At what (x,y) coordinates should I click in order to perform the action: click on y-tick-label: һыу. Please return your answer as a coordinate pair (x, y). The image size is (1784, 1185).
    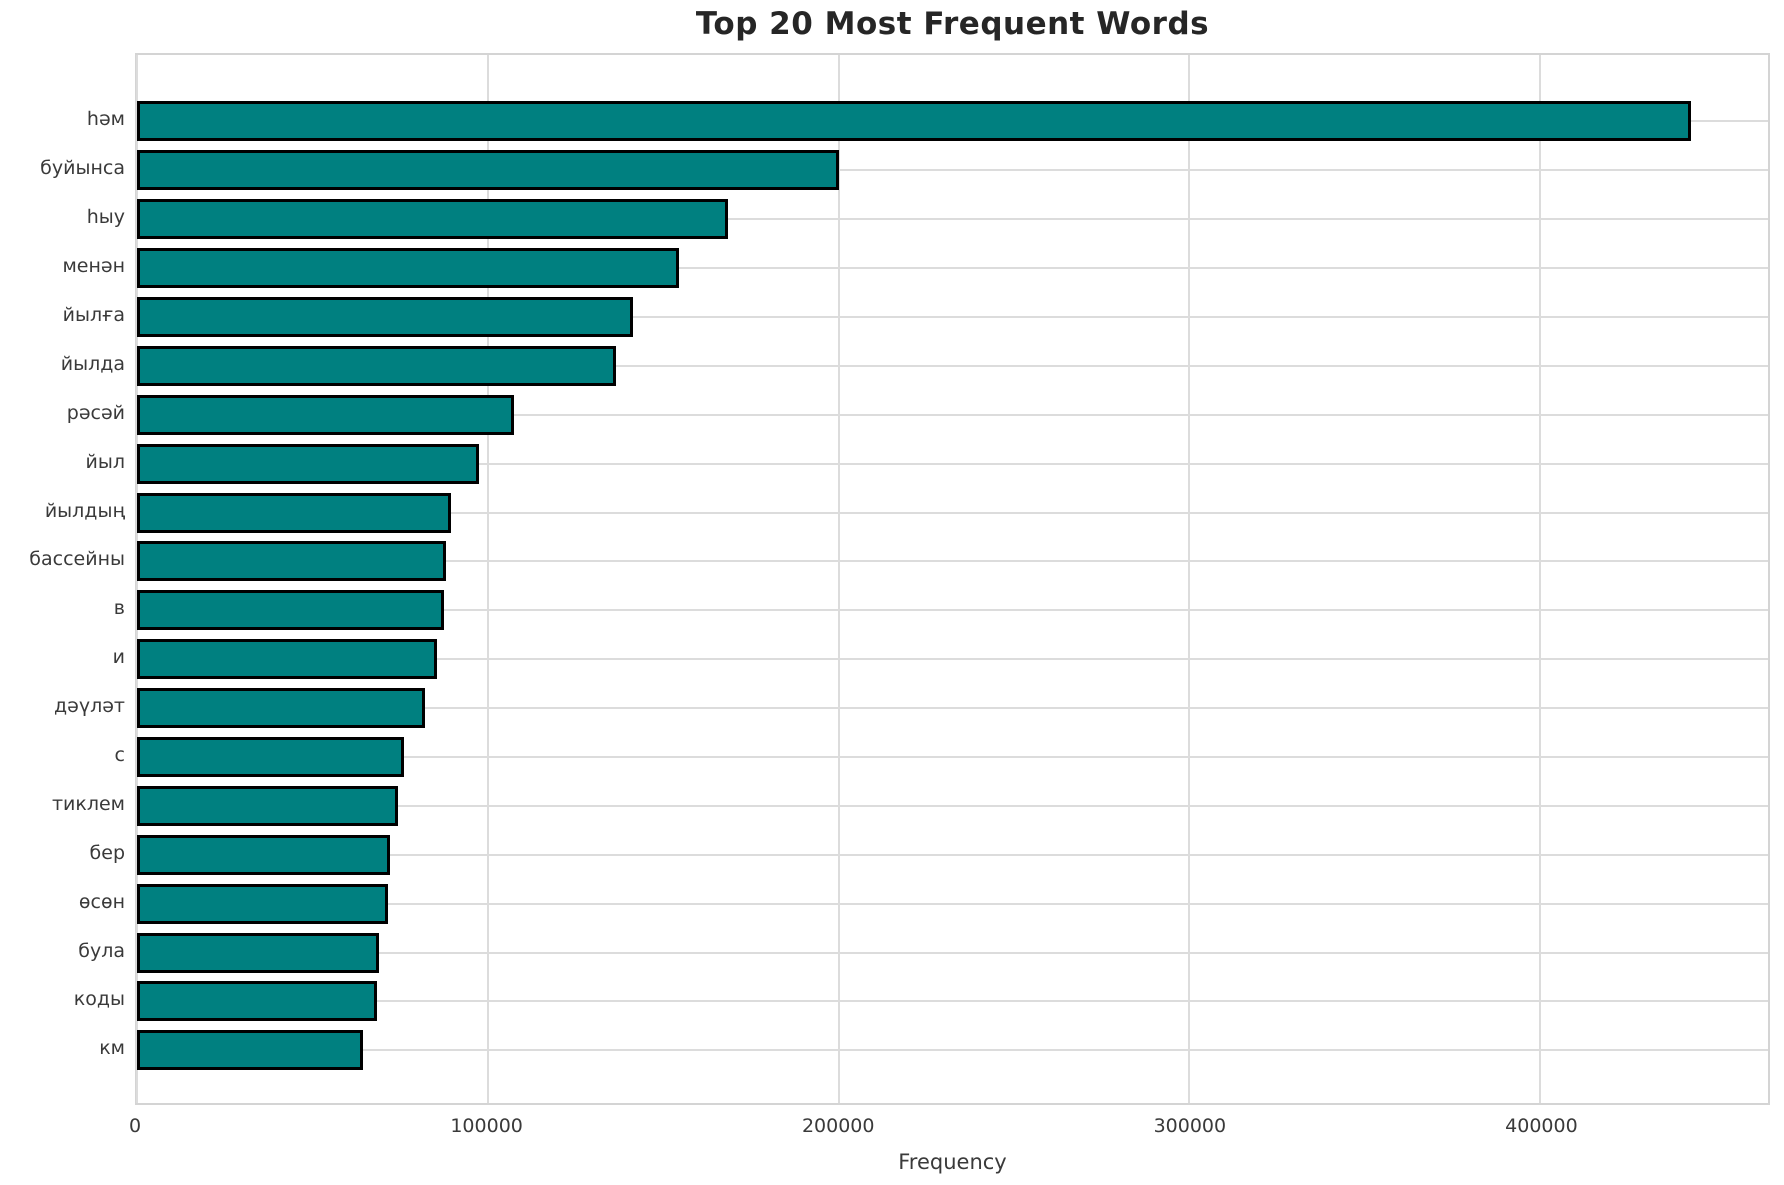
    Looking at the image, I should click on (105, 217).